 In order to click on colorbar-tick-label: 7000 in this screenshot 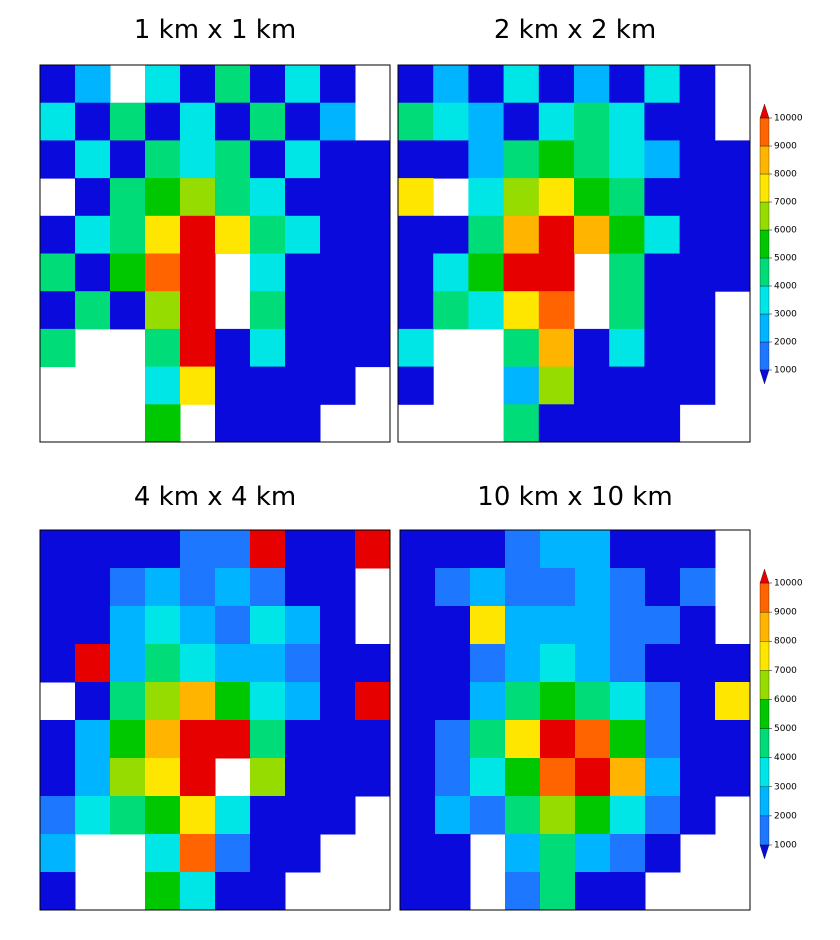, I will do `click(785, 671)`.